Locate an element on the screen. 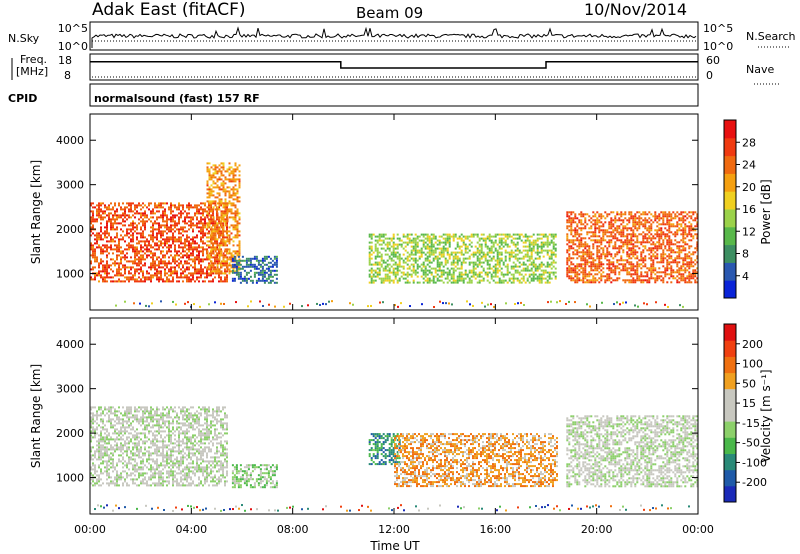 This screenshot has width=800, height=554. power-cbar-tick-label-6: 8 is located at coordinates (745, 254).